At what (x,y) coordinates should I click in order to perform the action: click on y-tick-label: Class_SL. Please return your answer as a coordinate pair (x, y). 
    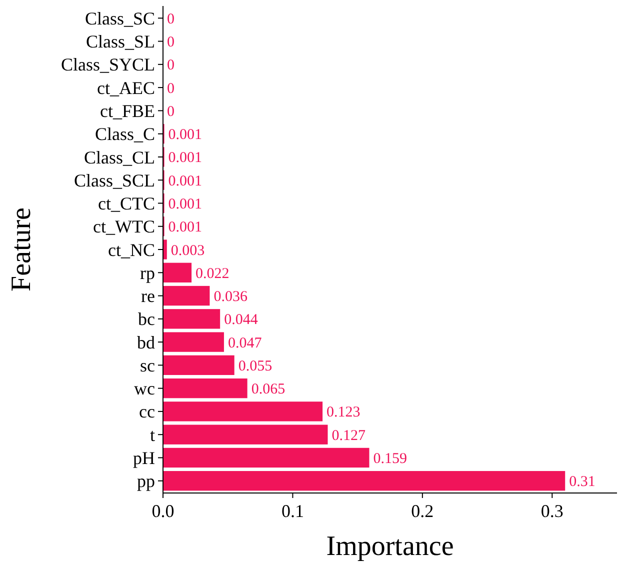
    Looking at the image, I should click on (120, 42).